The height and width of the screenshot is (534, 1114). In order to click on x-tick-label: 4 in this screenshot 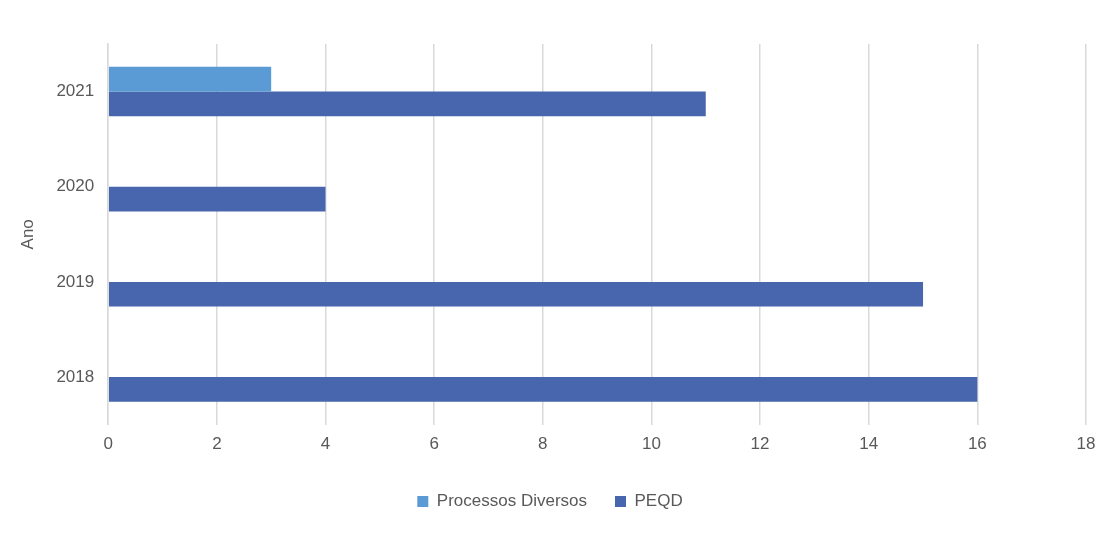, I will do `click(325, 444)`.